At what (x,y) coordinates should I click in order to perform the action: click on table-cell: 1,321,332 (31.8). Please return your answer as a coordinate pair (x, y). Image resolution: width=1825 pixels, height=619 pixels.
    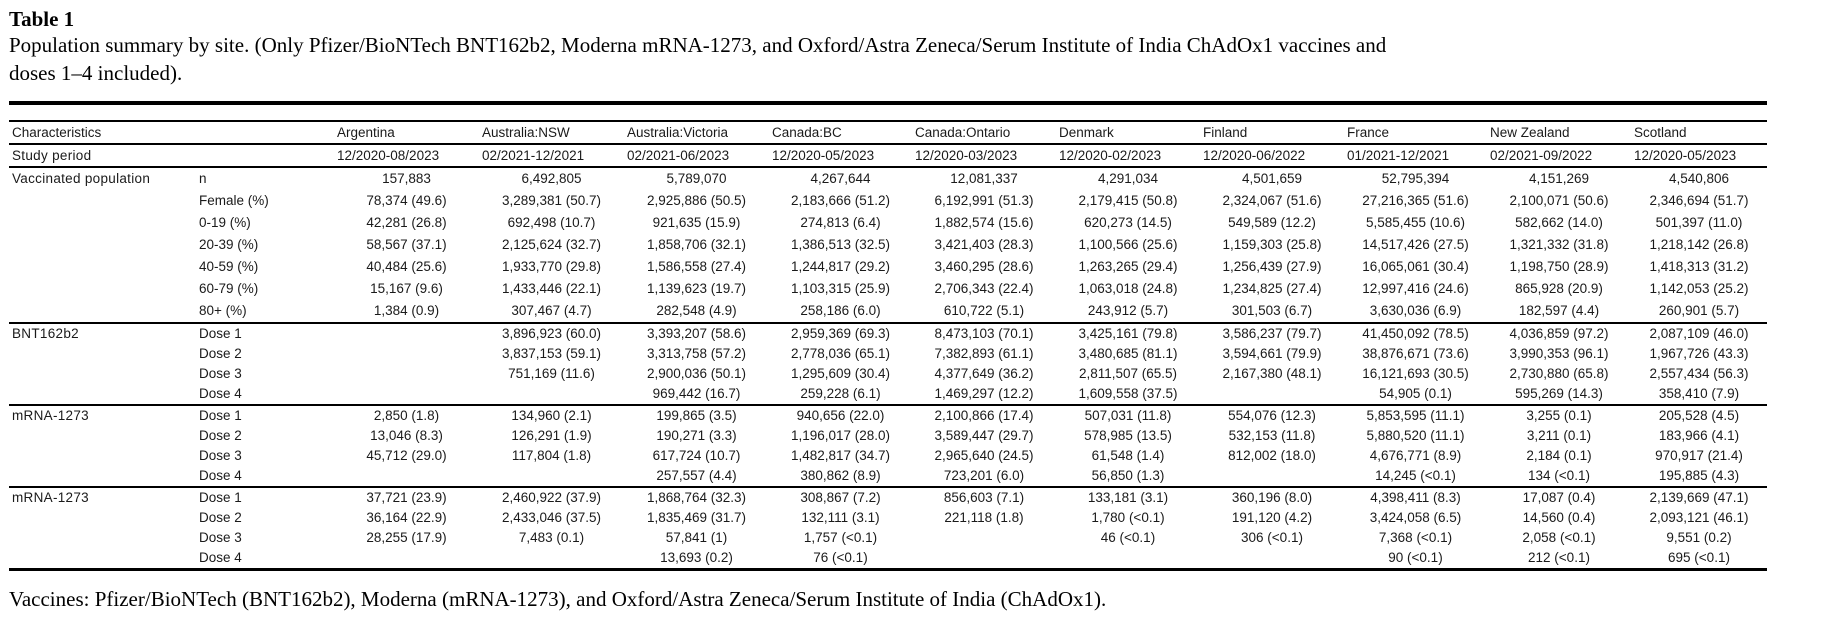
    Looking at the image, I should click on (1559, 245).